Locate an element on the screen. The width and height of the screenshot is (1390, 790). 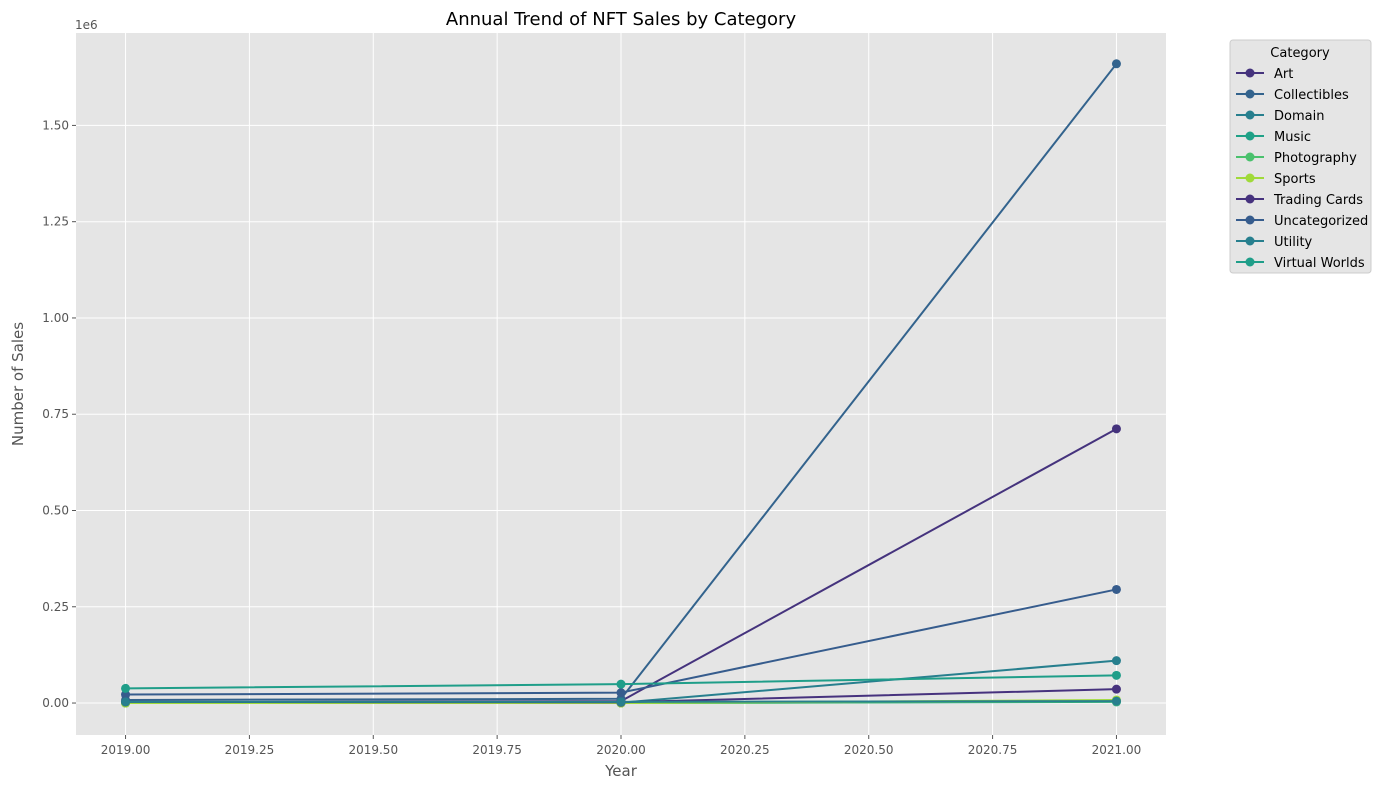
y-tick-label: 0.75 is located at coordinates (55, 414).